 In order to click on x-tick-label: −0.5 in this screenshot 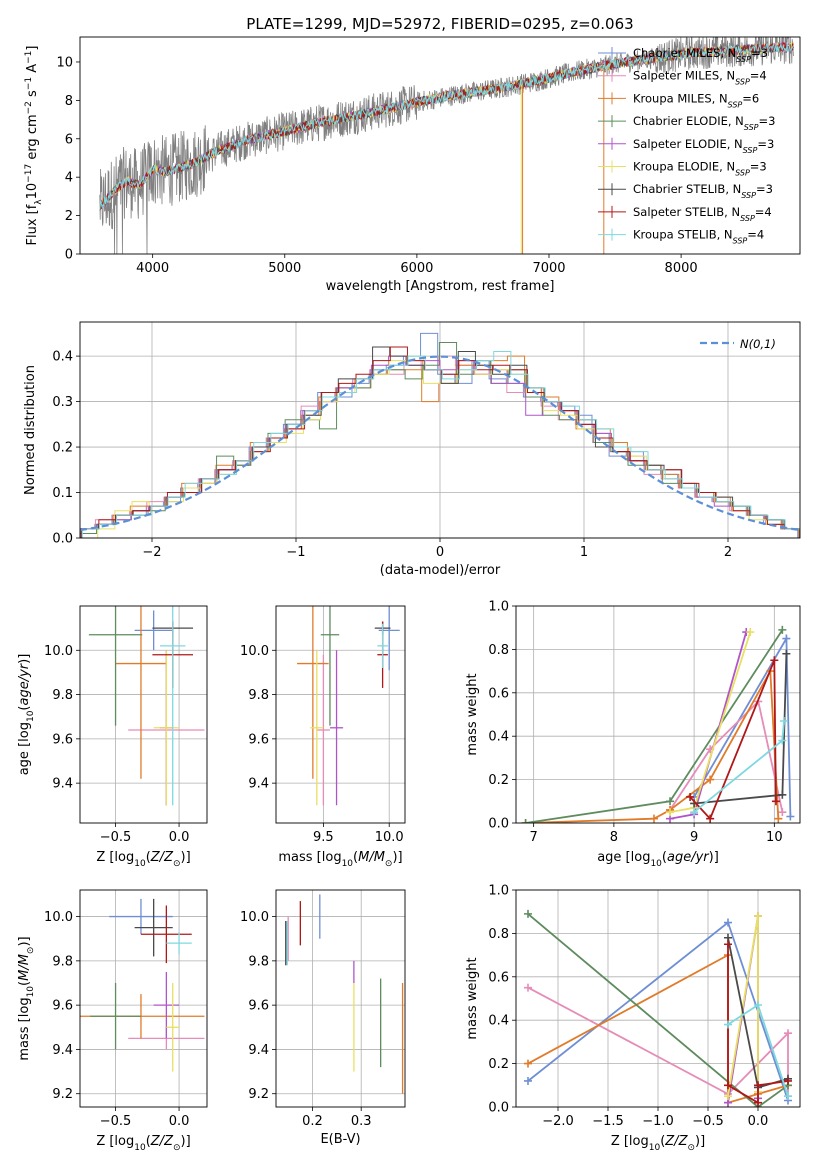, I will do `click(708, 1121)`.